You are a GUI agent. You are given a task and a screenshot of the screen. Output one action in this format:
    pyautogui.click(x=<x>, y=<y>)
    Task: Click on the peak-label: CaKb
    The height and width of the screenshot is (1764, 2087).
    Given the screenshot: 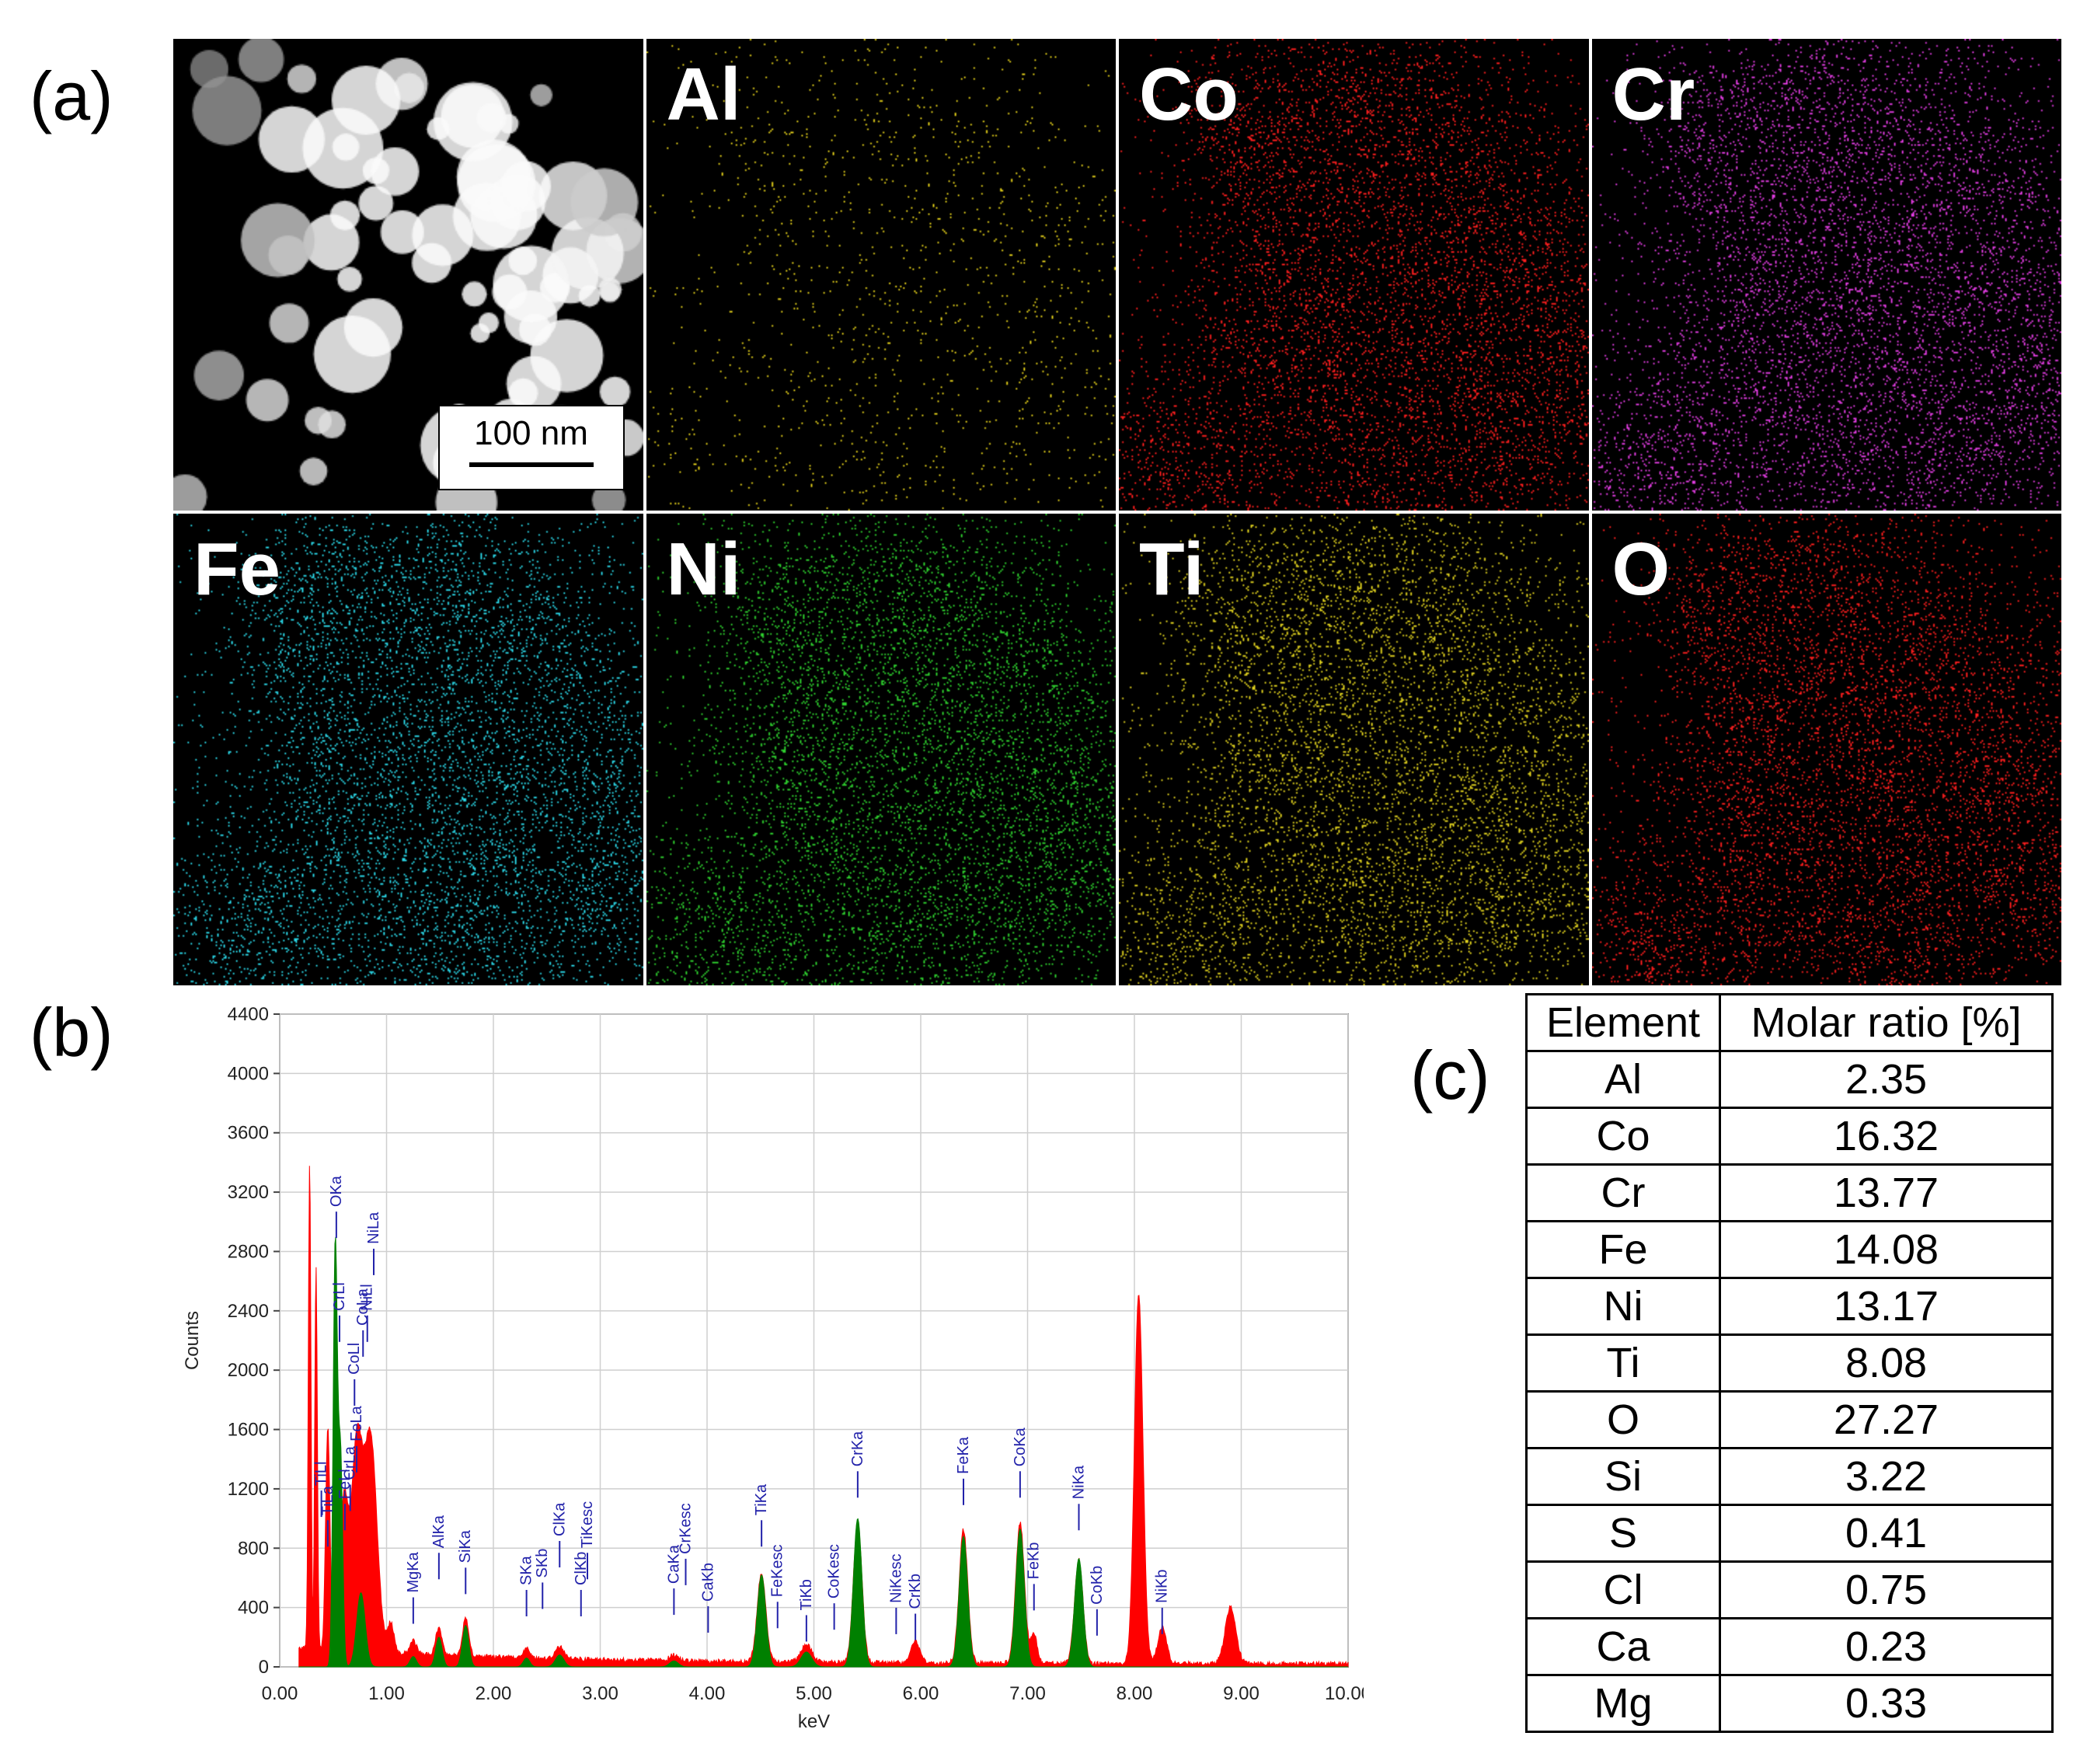 What is the action you would take?
    pyautogui.click(x=707, y=1582)
    